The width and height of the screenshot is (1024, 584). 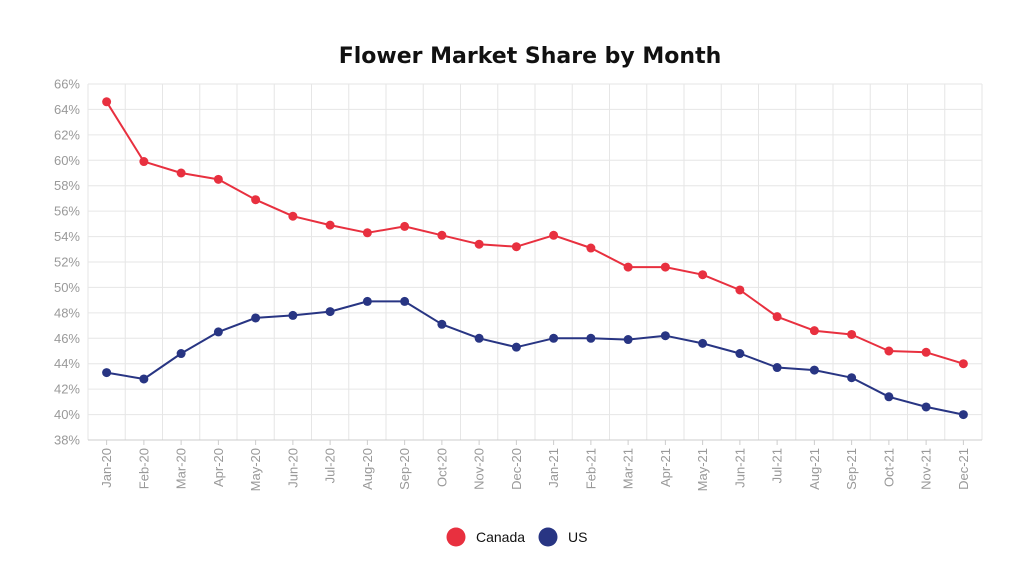 What do you see at coordinates (330, 465) in the screenshot?
I see `x-tick-label: Jul-20` at bounding box center [330, 465].